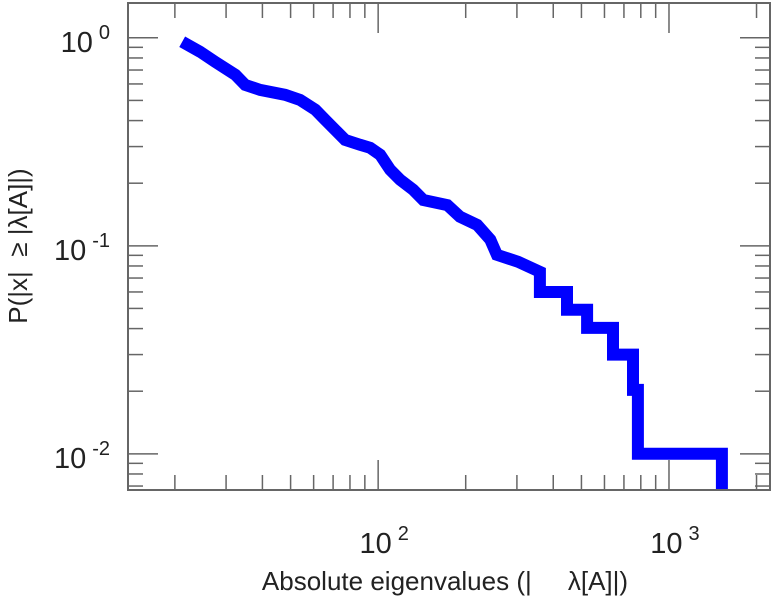  I want to click on y-tick-label: 10 0, so click(85, 40).